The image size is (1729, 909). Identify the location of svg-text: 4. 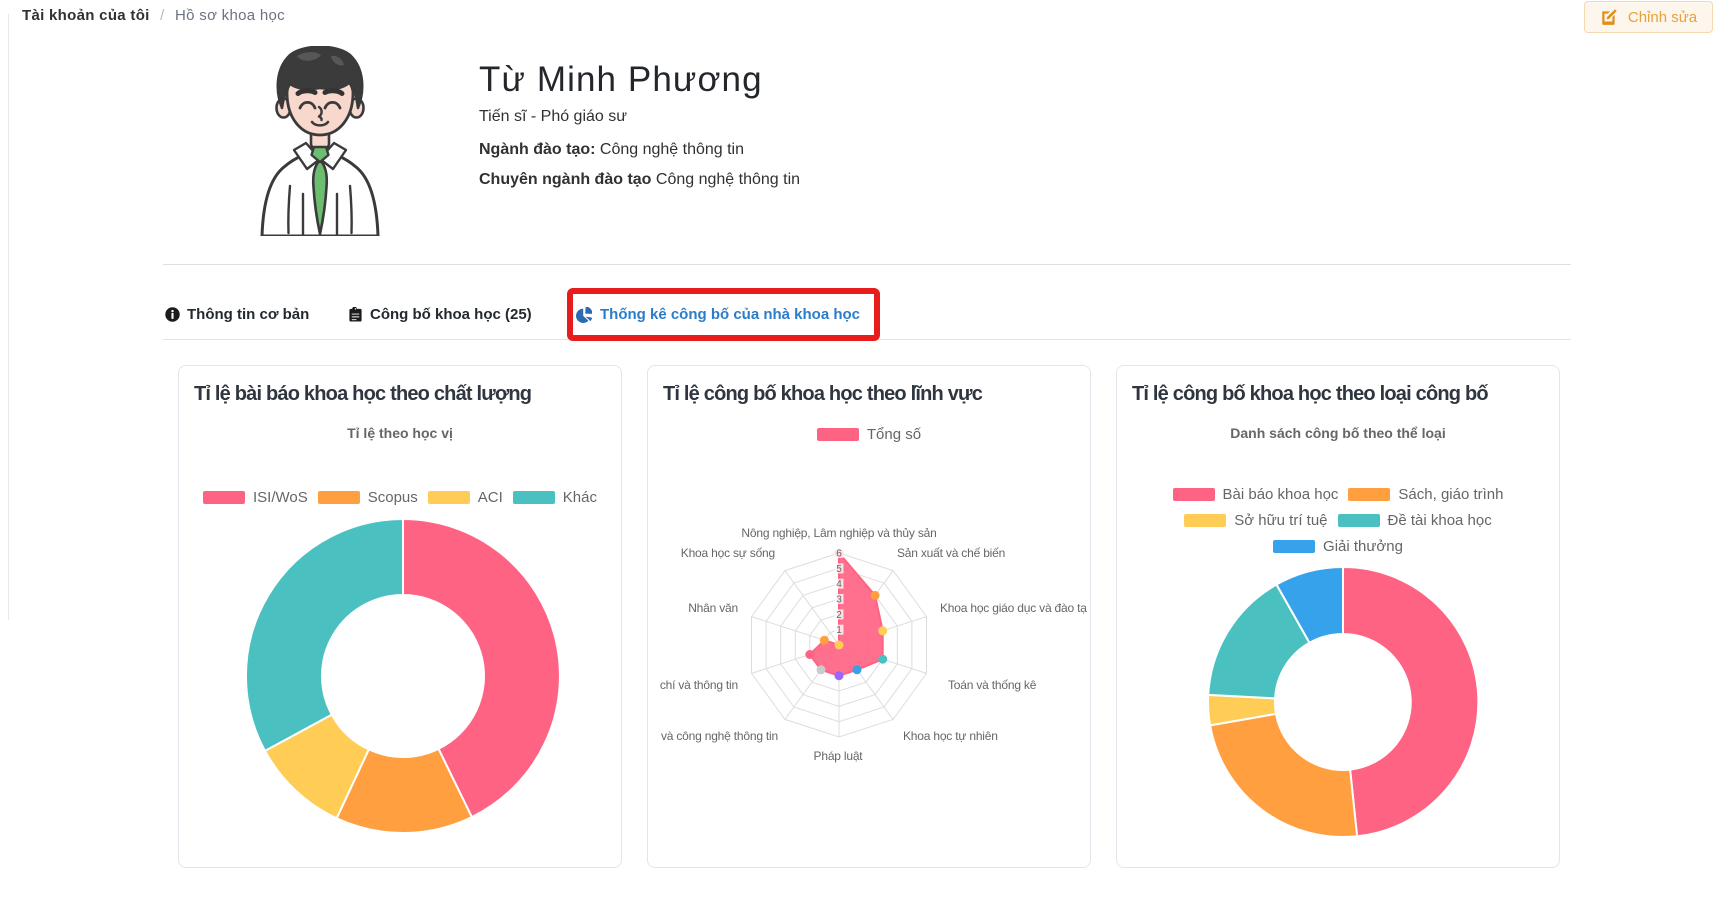
(839, 584).